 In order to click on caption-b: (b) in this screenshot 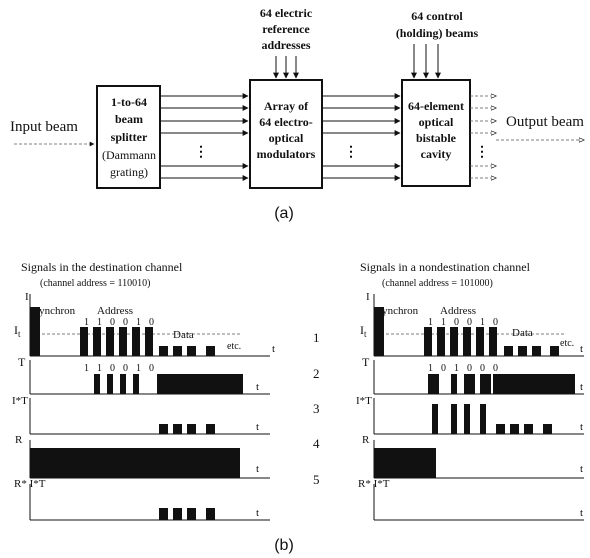, I will do `click(284, 545)`.